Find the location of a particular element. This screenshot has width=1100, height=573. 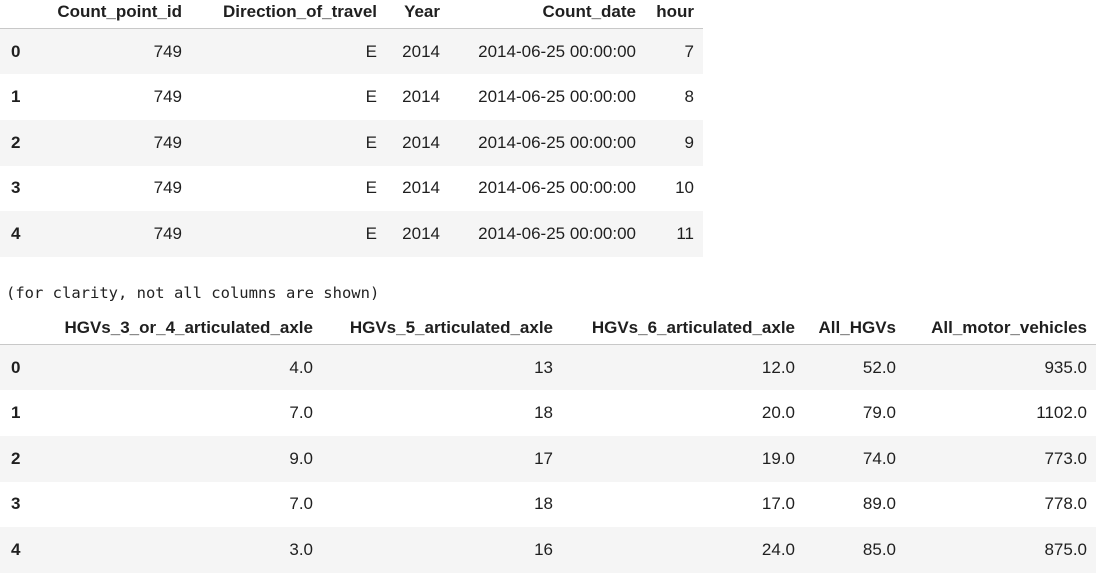

column-header-count-point-id: Count_point_id is located at coordinates (119, 11).